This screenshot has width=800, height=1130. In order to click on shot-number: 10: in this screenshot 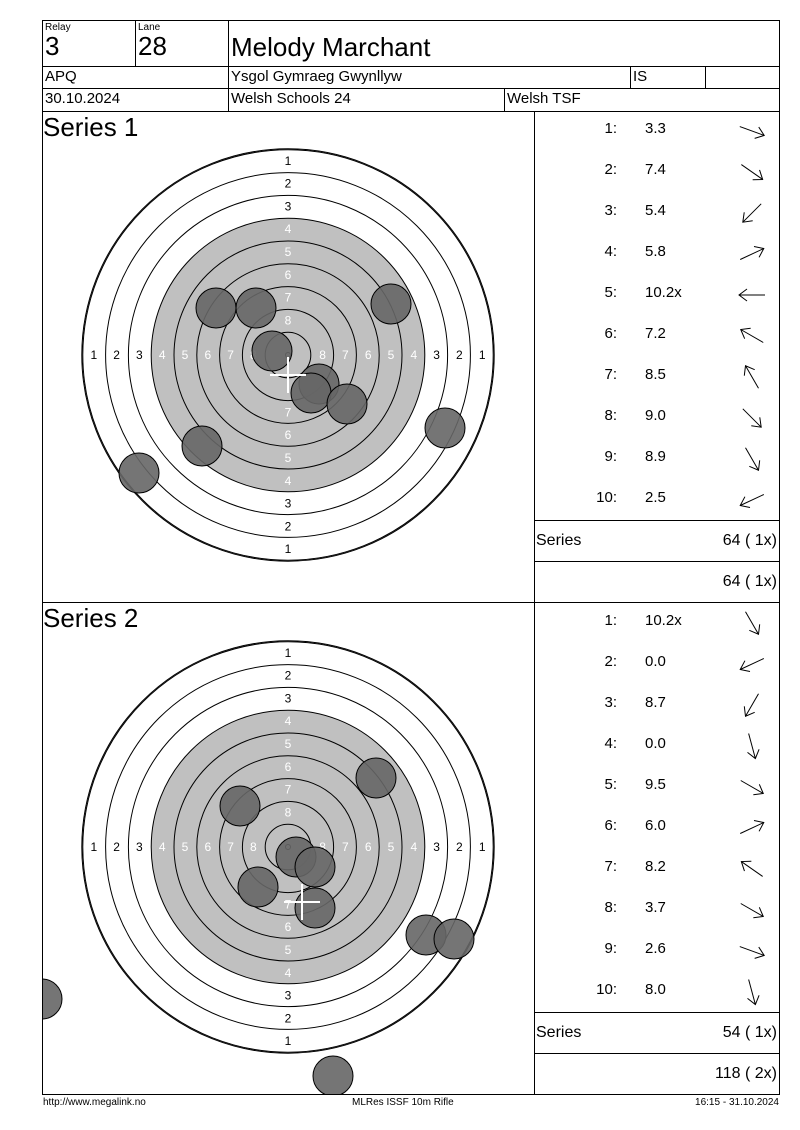, I will do `click(606, 497)`.